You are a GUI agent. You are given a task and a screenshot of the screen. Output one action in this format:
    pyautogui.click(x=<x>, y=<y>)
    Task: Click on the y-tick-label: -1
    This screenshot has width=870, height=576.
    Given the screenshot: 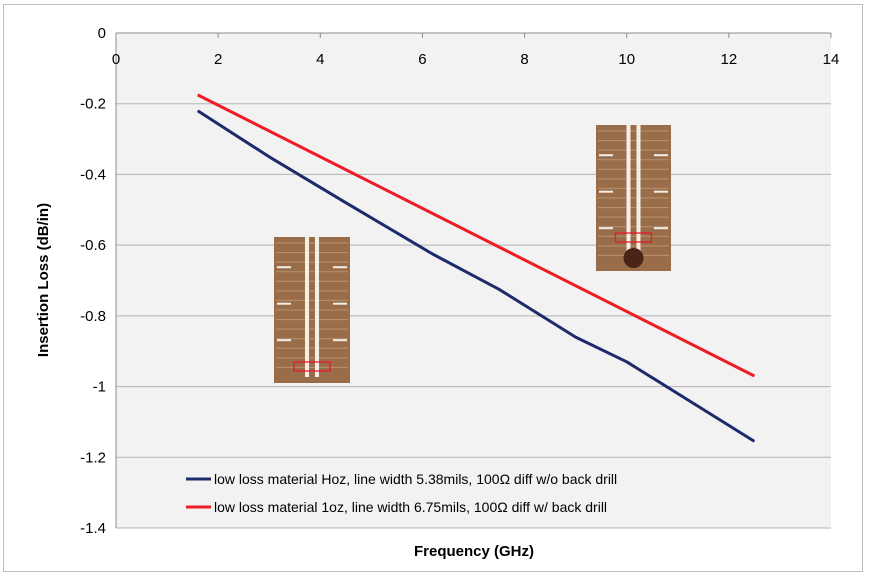 What is the action you would take?
    pyautogui.click(x=99, y=387)
    